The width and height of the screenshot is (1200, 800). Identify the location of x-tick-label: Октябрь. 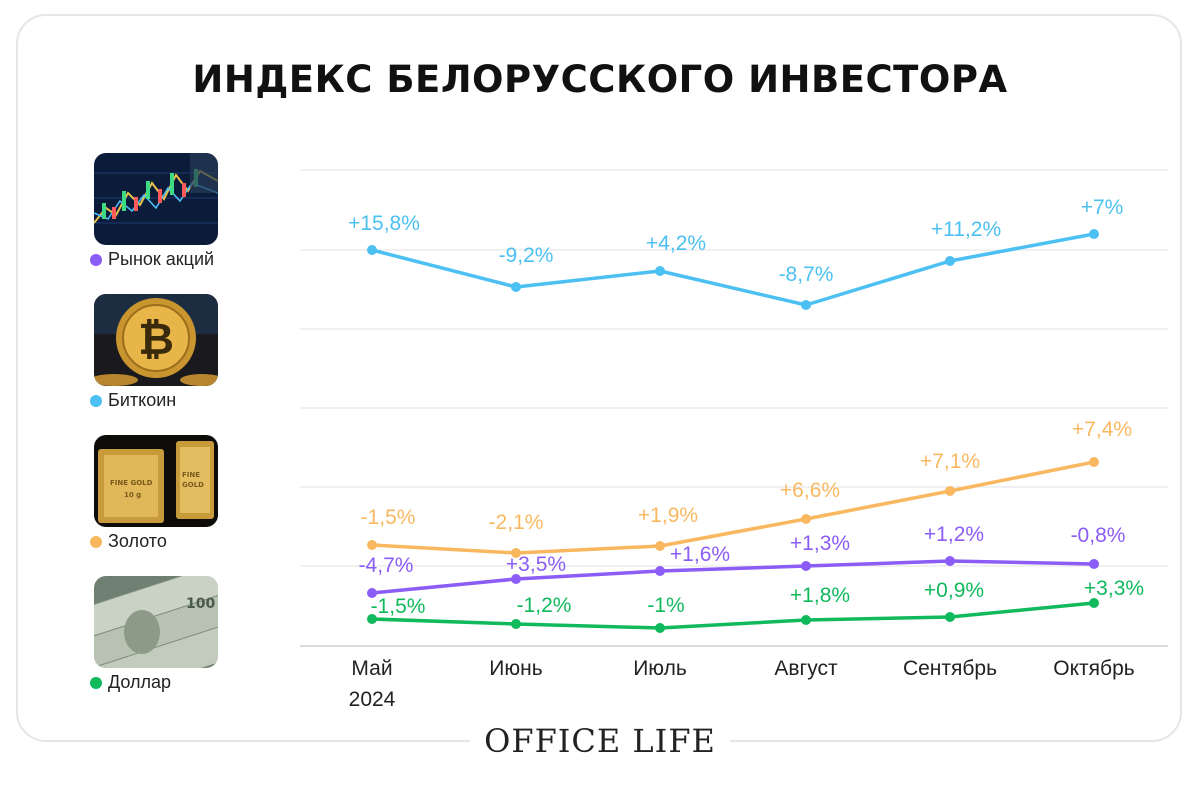
(1093, 668).